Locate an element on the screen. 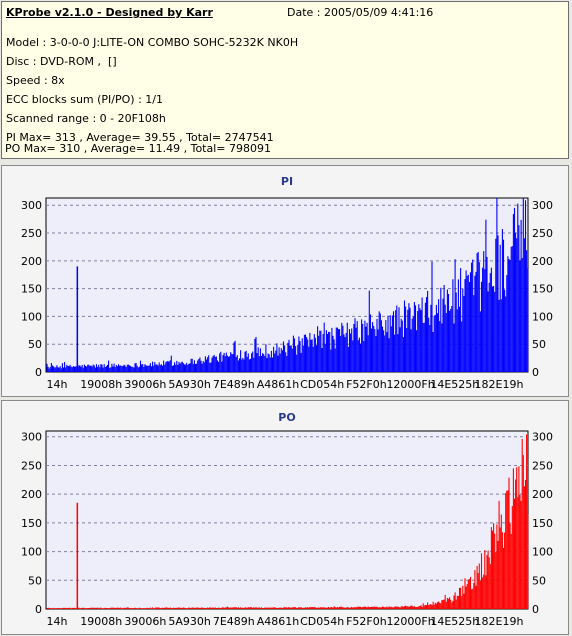 This screenshot has height=636, width=572. info-scanned-range: Scanned range : 0 - 20F108h is located at coordinates (86, 118).